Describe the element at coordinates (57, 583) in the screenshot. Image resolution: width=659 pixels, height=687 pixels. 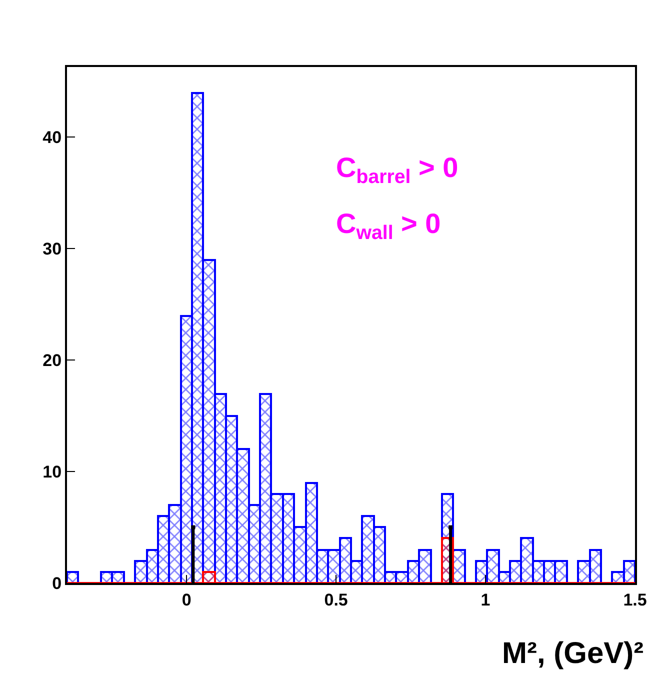
I see `y-tick-label: 0` at that location.